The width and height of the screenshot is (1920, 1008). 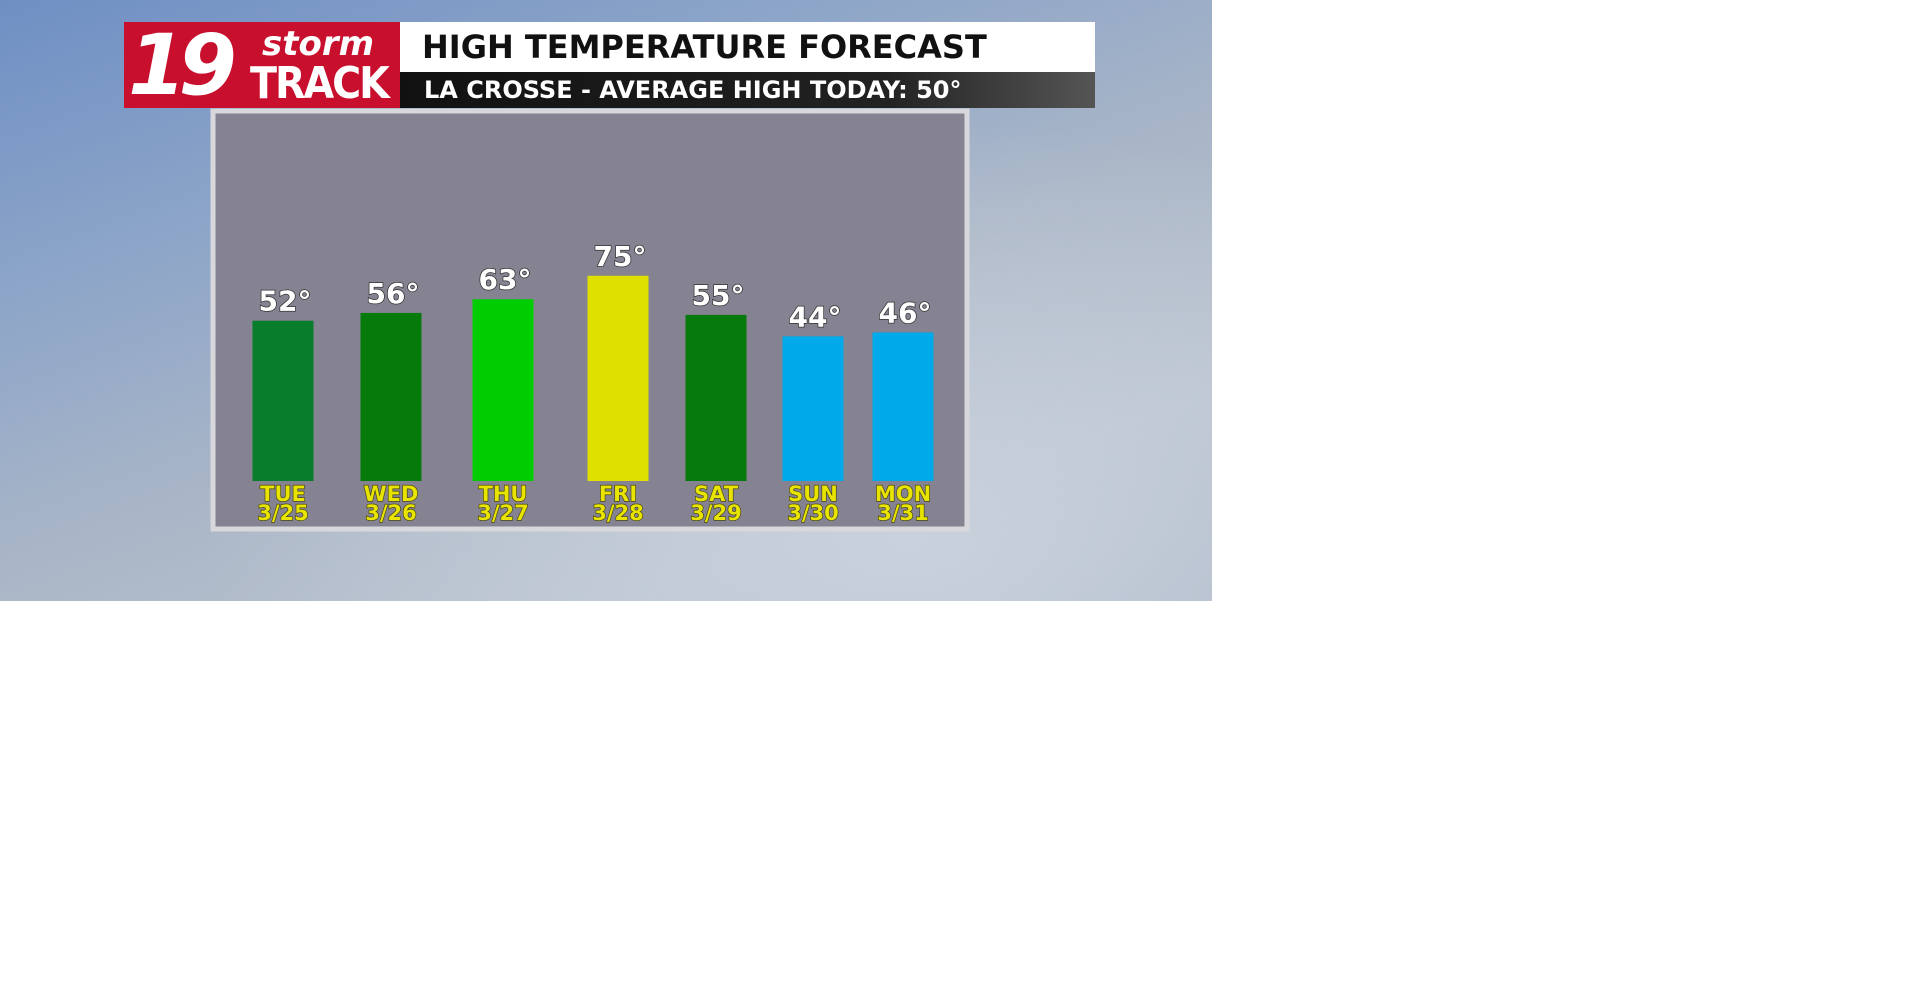 What do you see at coordinates (182, 65) in the screenshot?
I see `logo-number: 19` at bounding box center [182, 65].